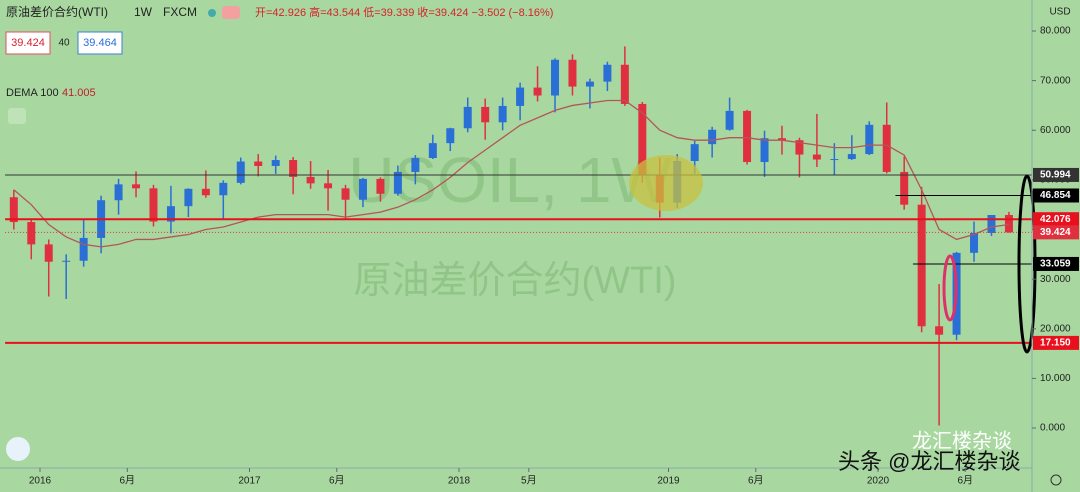 This screenshot has width=1080, height=492. What do you see at coordinates (249, 481) in the screenshot?
I see `x-tick-label: 2017` at bounding box center [249, 481].